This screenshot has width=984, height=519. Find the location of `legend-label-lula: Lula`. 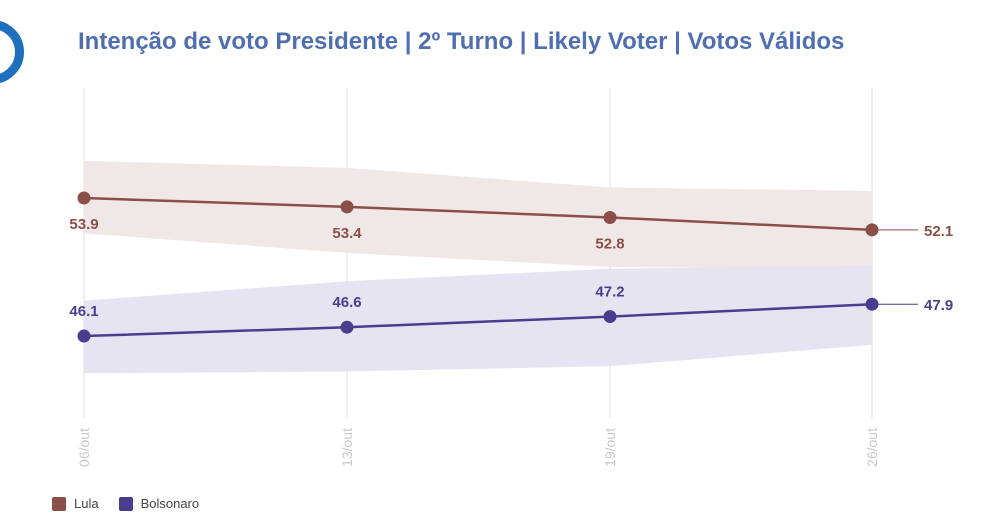

legend-label-lula: Lula is located at coordinates (86, 503).